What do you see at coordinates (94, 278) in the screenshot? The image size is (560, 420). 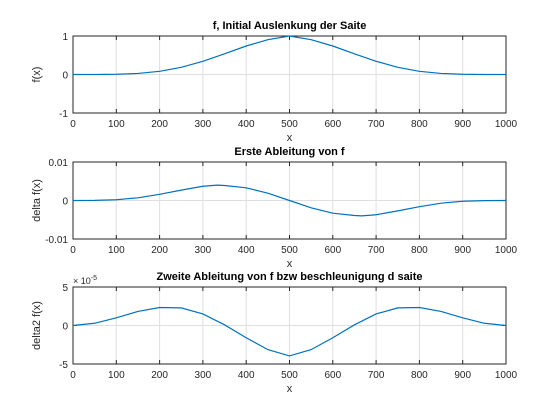 I see `y-exponent-power: -5` at bounding box center [94, 278].